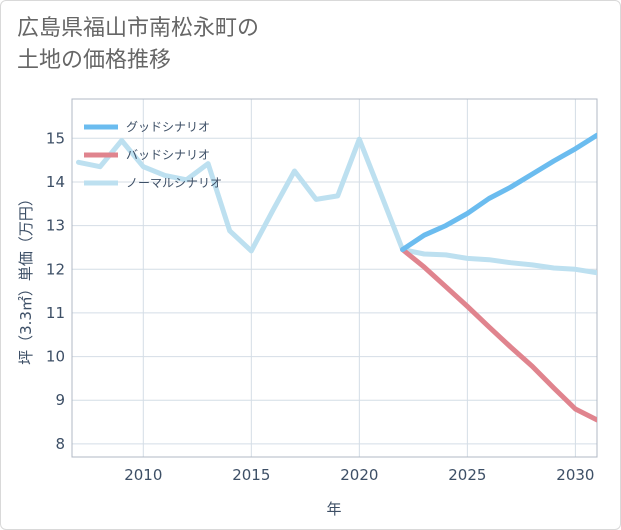 The image size is (621, 530). I want to click on y-tick-label: 13, so click(55, 226).